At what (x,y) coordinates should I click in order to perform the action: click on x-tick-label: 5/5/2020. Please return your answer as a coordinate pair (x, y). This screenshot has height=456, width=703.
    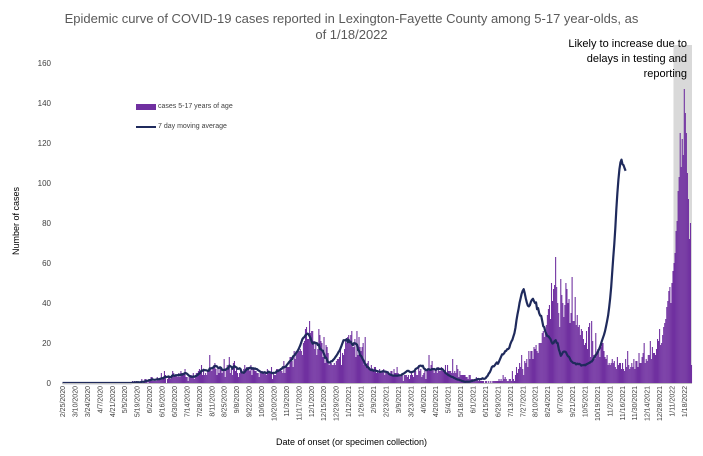
    Looking at the image, I should click on (125, 399).